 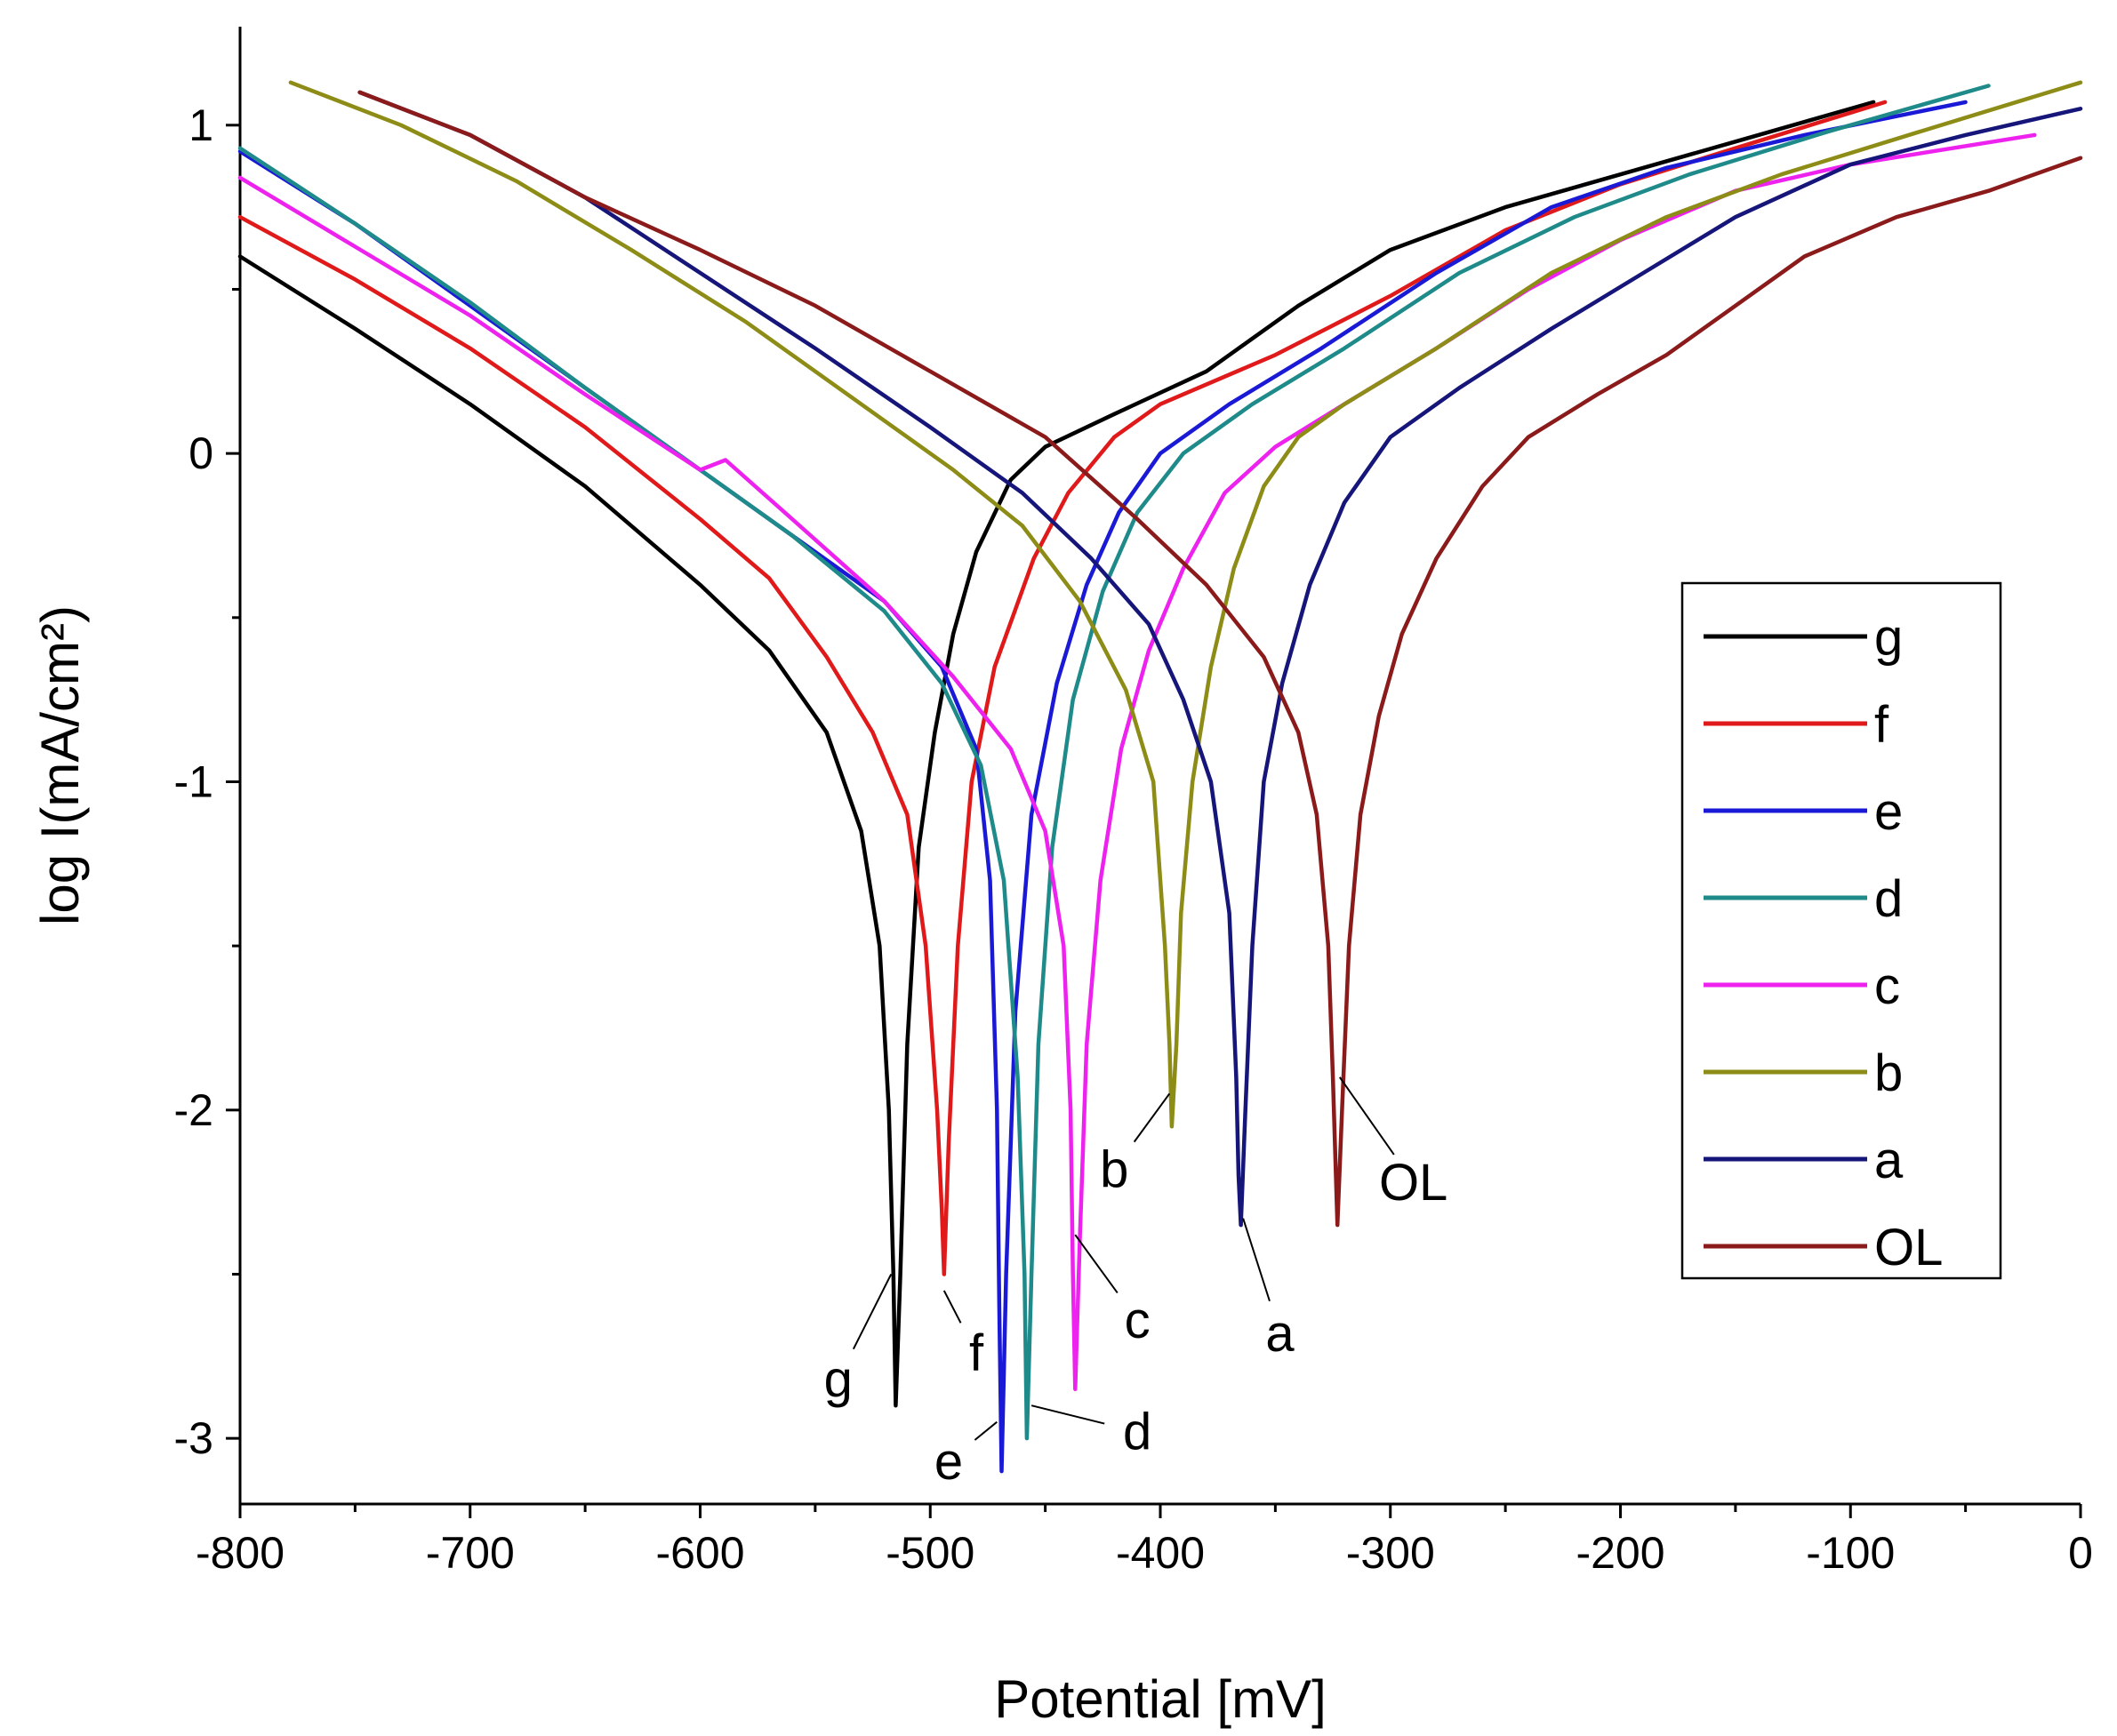 What do you see at coordinates (2081, 1553) in the screenshot?
I see `x-tick-label: 0` at bounding box center [2081, 1553].